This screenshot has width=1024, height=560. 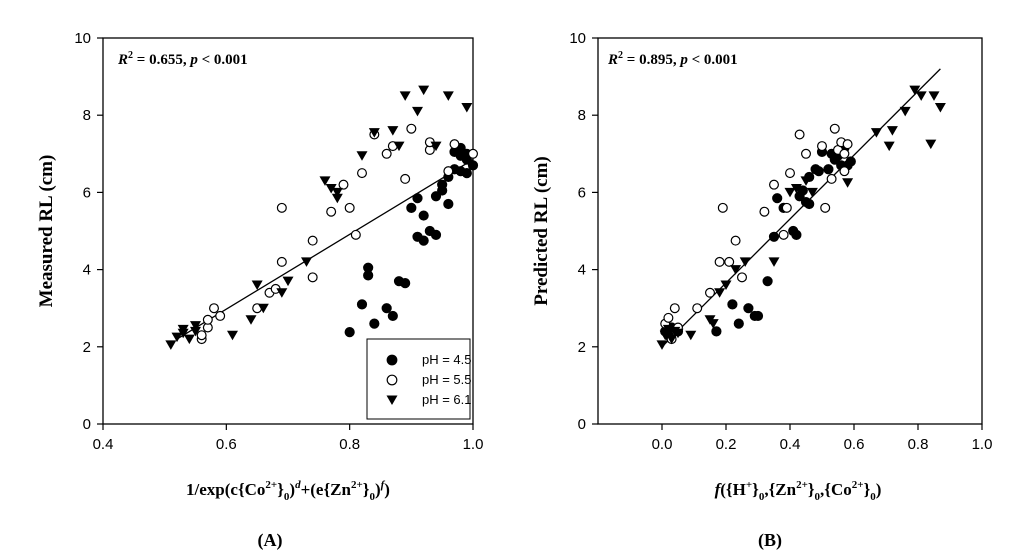 I want to click on panel-a-y-axis-label: Measured RL (cm), so click(x=46, y=231).